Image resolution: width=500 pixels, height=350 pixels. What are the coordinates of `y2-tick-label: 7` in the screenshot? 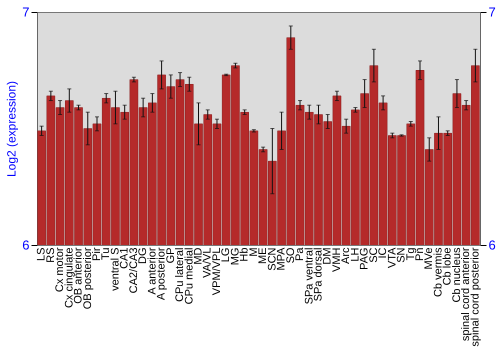 It's located at (492, 12).